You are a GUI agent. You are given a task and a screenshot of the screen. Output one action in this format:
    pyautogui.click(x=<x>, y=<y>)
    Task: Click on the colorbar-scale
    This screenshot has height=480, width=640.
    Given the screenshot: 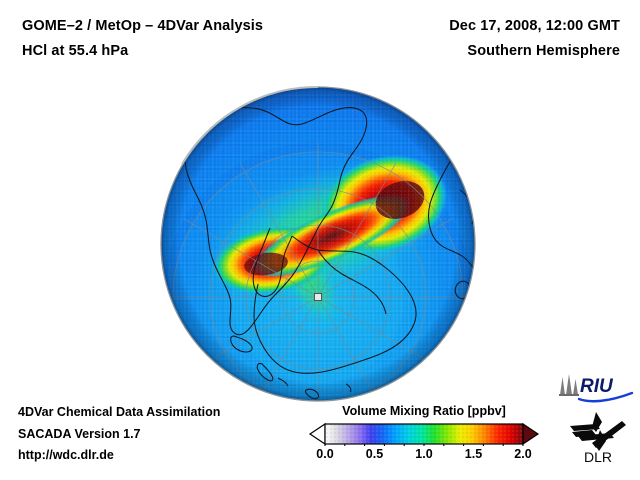 What is the action you would take?
    pyautogui.click(x=424, y=434)
    